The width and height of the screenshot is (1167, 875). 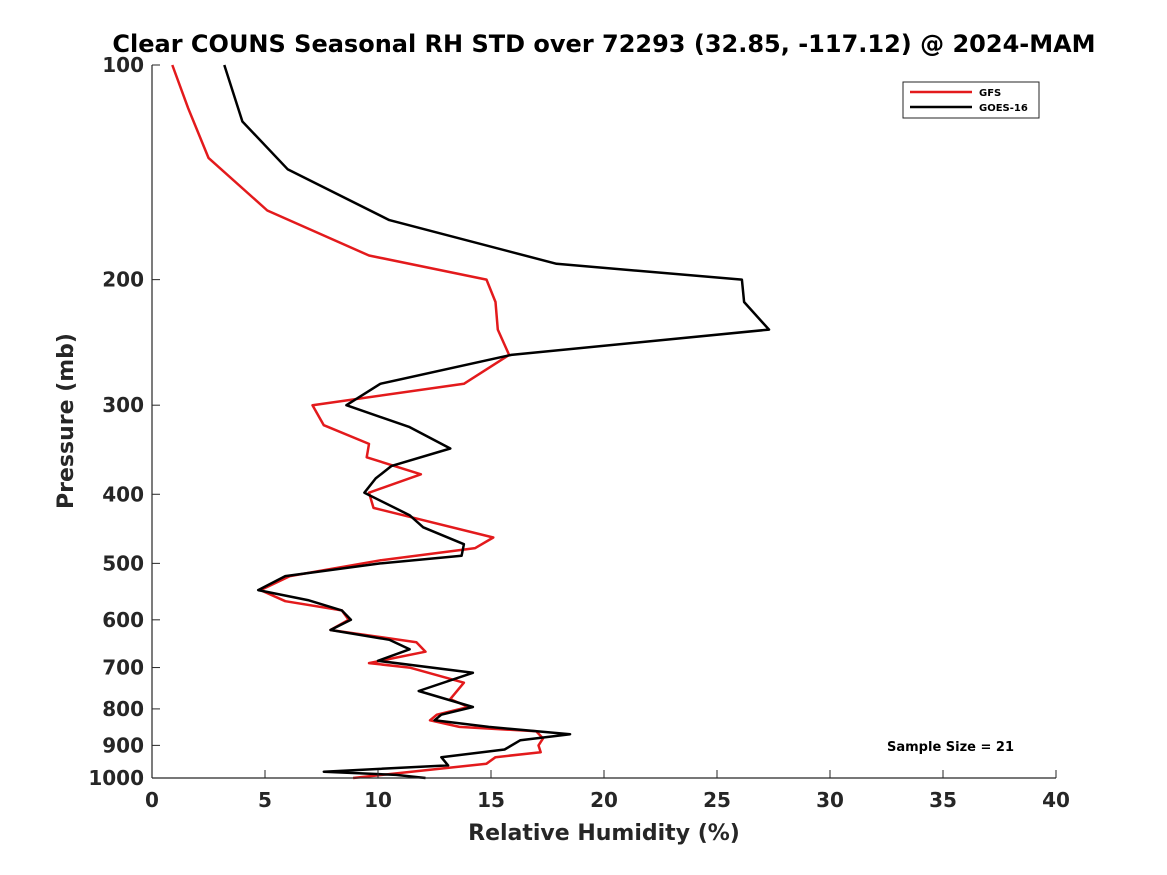 What do you see at coordinates (123, 668) in the screenshot?
I see `y-tick-label: 700` at bounding box center [123, 668].